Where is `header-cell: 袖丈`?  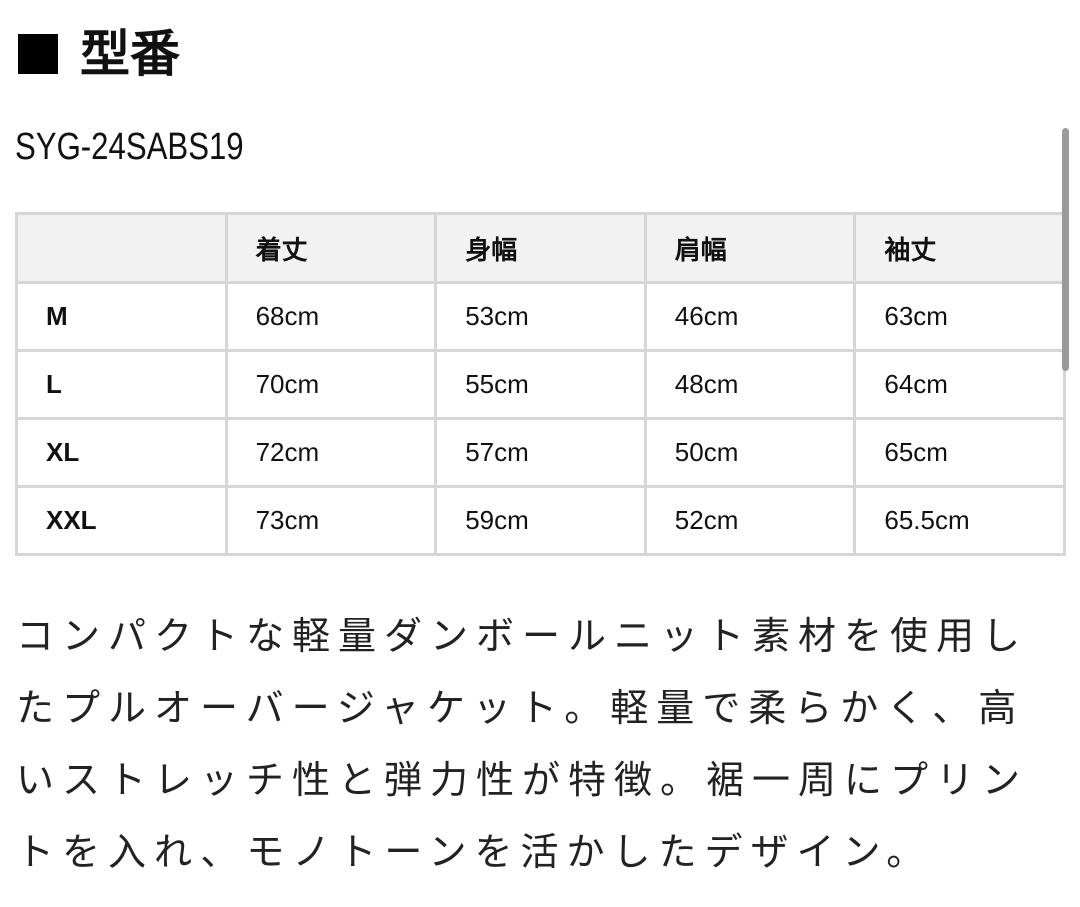
header-cell: 袖丈 is located at coordinates (959, 248).